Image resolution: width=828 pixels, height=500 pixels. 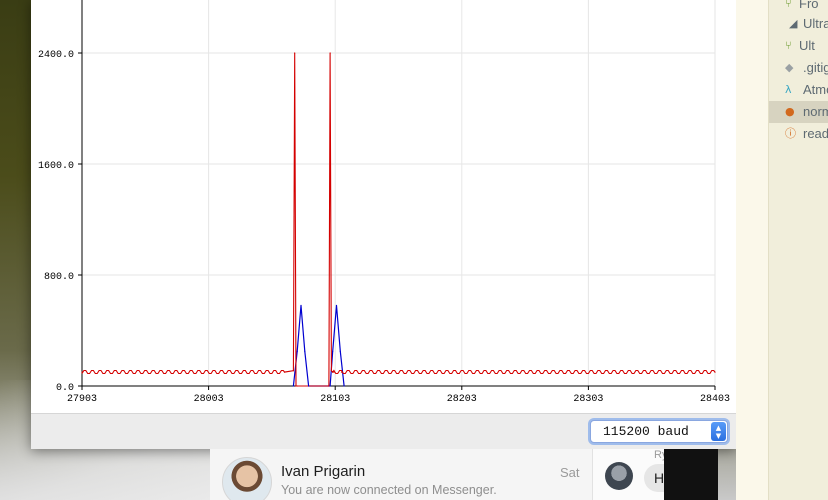 What do you see at coordinates (335, 399) in the screenshot?
I see `x-tick-label: 28103` at bounding box center [335, 399].